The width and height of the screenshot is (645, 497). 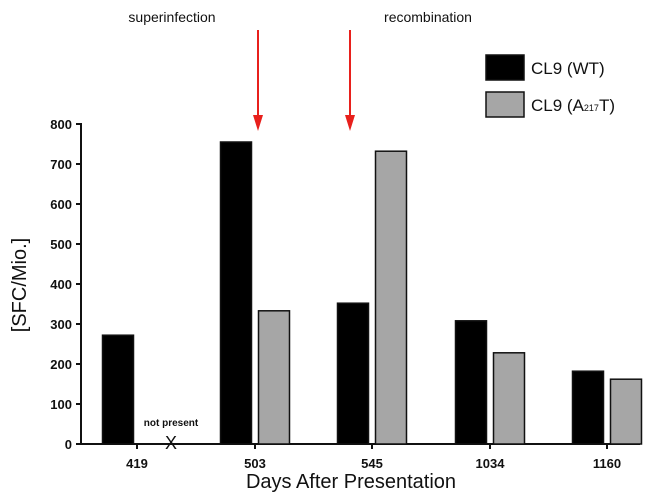 What do you see at coordinates (68, 444) in the screenshot?
I see `y-tick-label: 0` at bounding box center [68, 444].